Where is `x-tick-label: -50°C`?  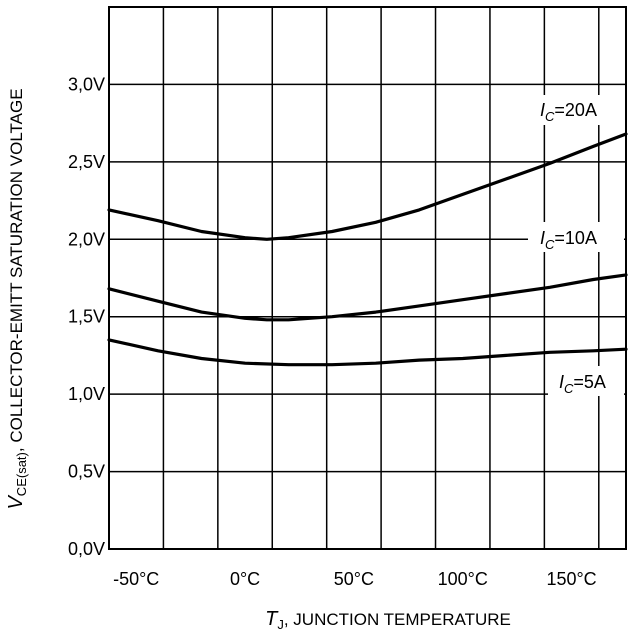
x-tick-label: -50°C is located at coordinates (136, 579).